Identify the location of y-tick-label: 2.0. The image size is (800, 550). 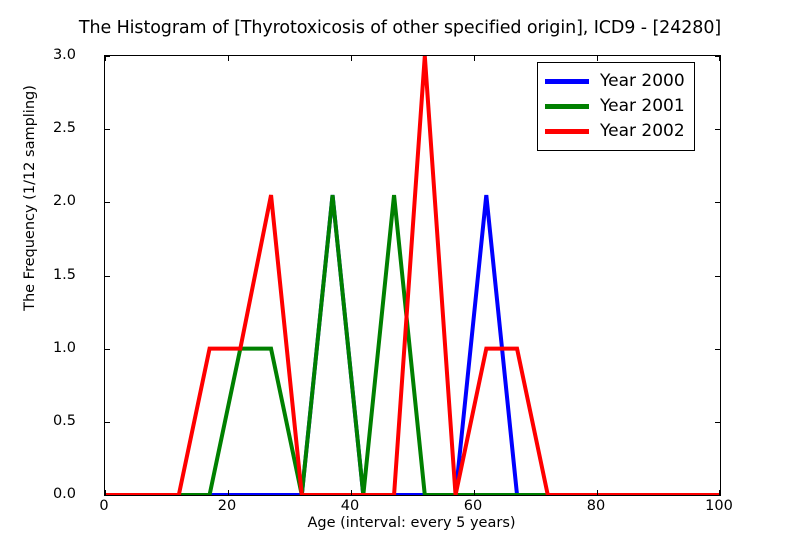
(64, 201).